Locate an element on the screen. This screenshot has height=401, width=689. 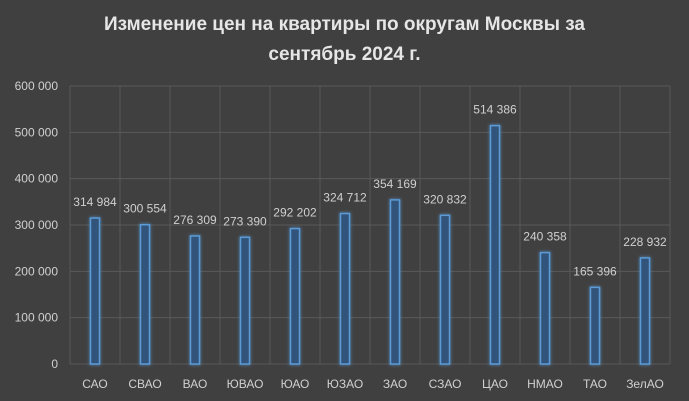
x-tick-label: ЮАО is located at coordinates (295, 384).